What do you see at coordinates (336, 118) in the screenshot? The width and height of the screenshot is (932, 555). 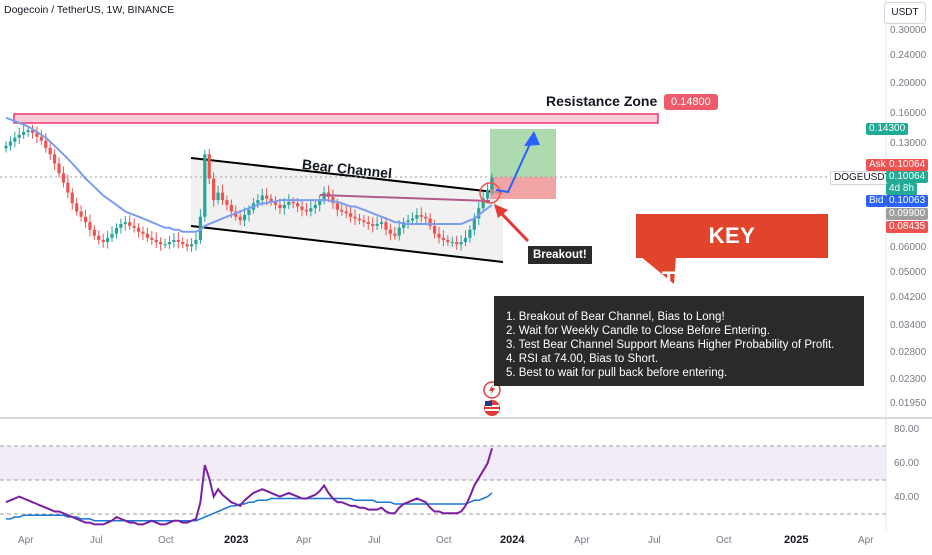 I see `resistance-zone` at bounding box center [336, 118].